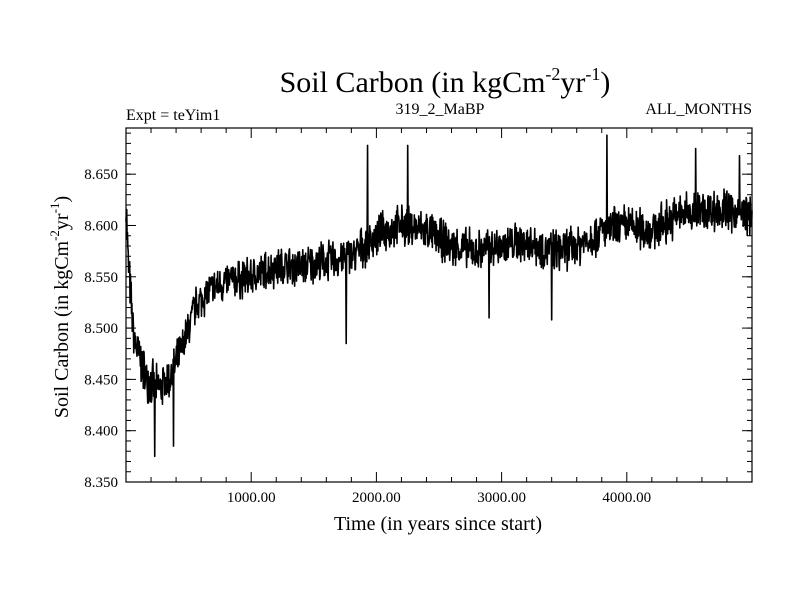 The height and width of the screenshot is (600, 800). Describe the element at coordinates (251, 498) in the screenshot. I see `x-tick-label: 1000.00` at that location.